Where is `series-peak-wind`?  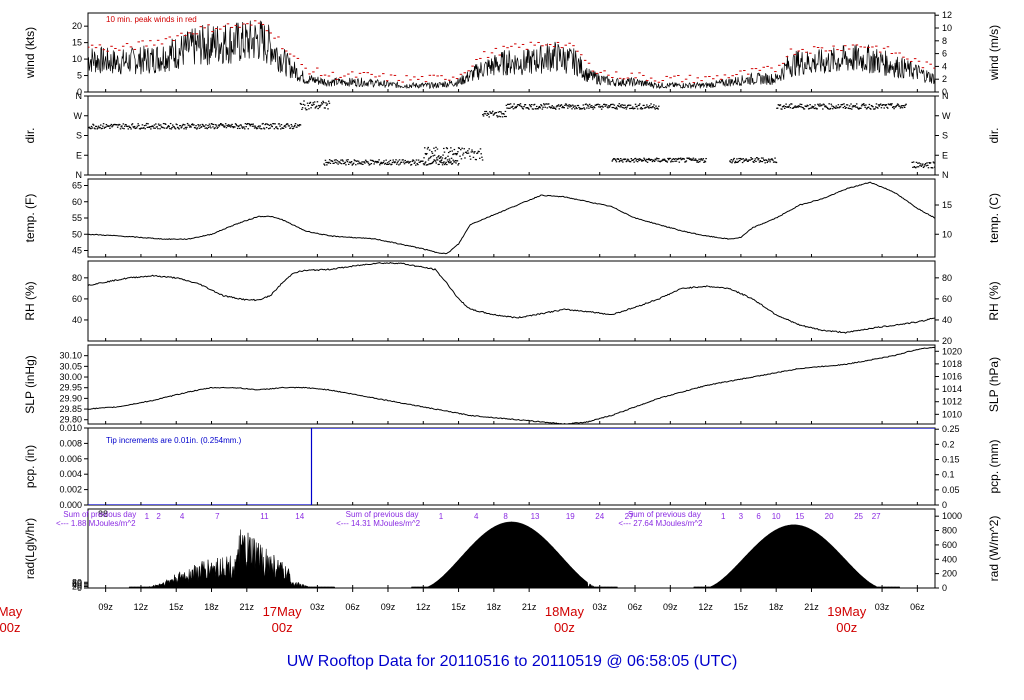 series-peak-wind is located at coordinates (511, 52).